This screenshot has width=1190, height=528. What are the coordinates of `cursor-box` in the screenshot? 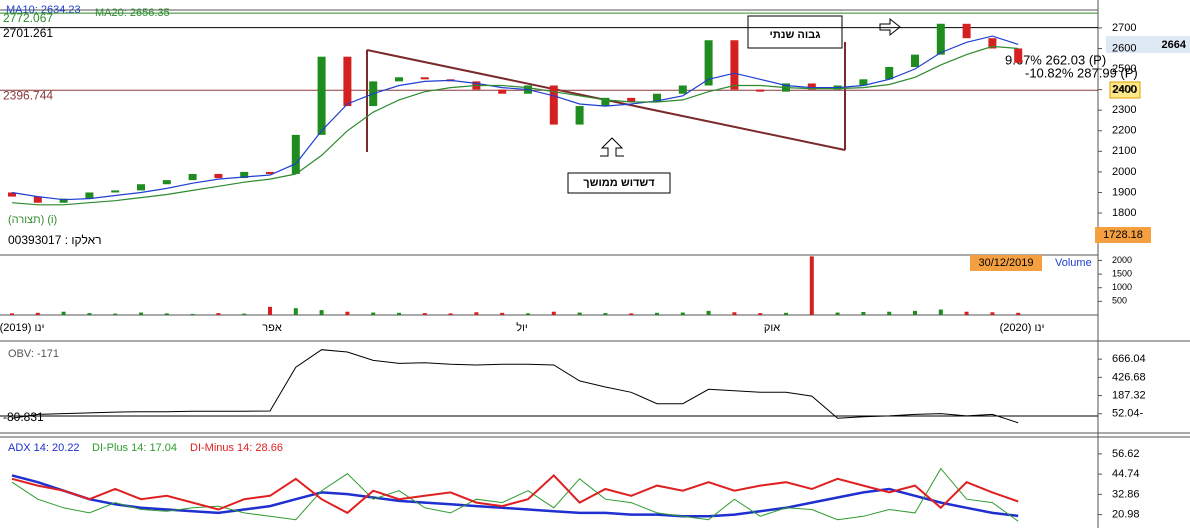 It's located at (1125, 90).